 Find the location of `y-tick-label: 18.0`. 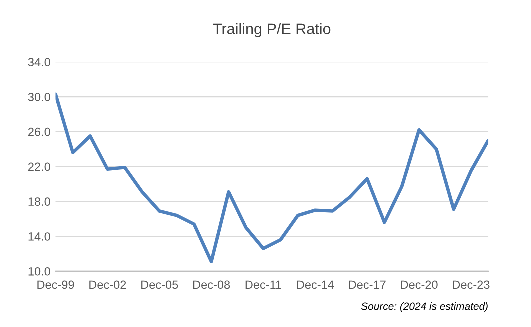

y-tick-label: 18.0 is located at coordinates (39, 202).